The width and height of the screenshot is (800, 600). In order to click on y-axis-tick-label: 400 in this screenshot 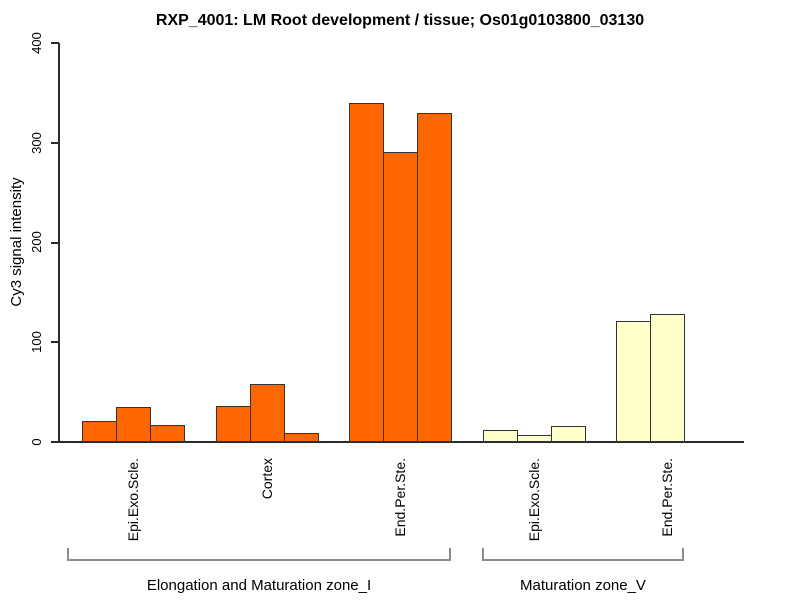, I will do `click(36, 43)`.